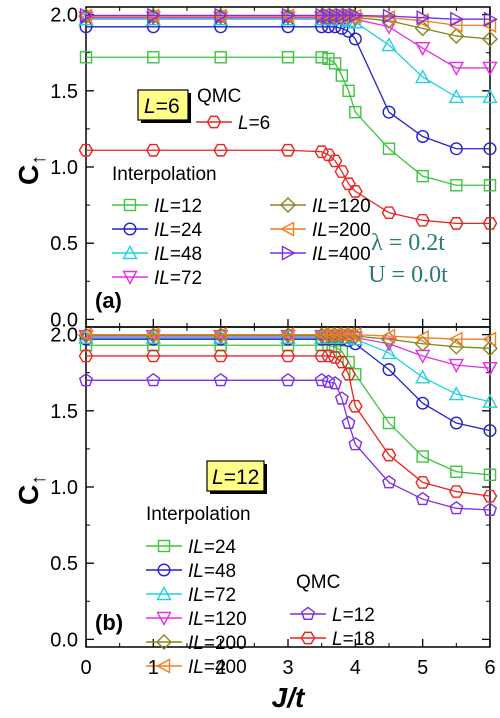 The width and height of the screenshot is (500, 718). Describe the element at coordinates (308, 613) in the screenshot. I see `legend-L=12-marker` at that location.